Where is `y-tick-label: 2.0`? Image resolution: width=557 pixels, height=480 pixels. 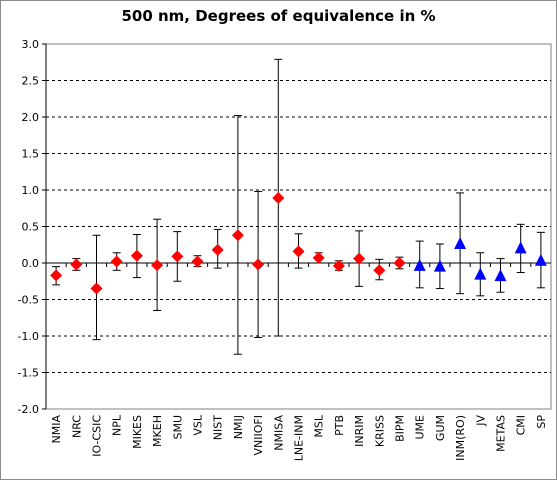 y-tick-label: 2.0 is located at coordinates (31, 117).